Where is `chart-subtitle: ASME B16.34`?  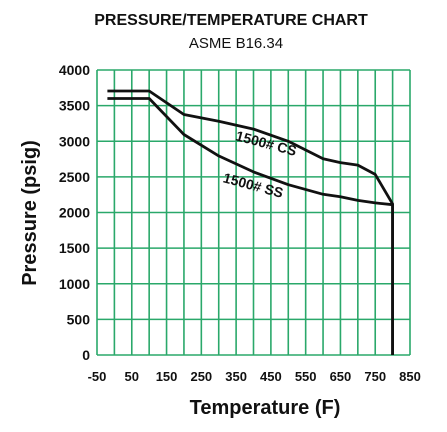
chart-subtitle: ASME B16.34 is located at coordinates (236, 43).